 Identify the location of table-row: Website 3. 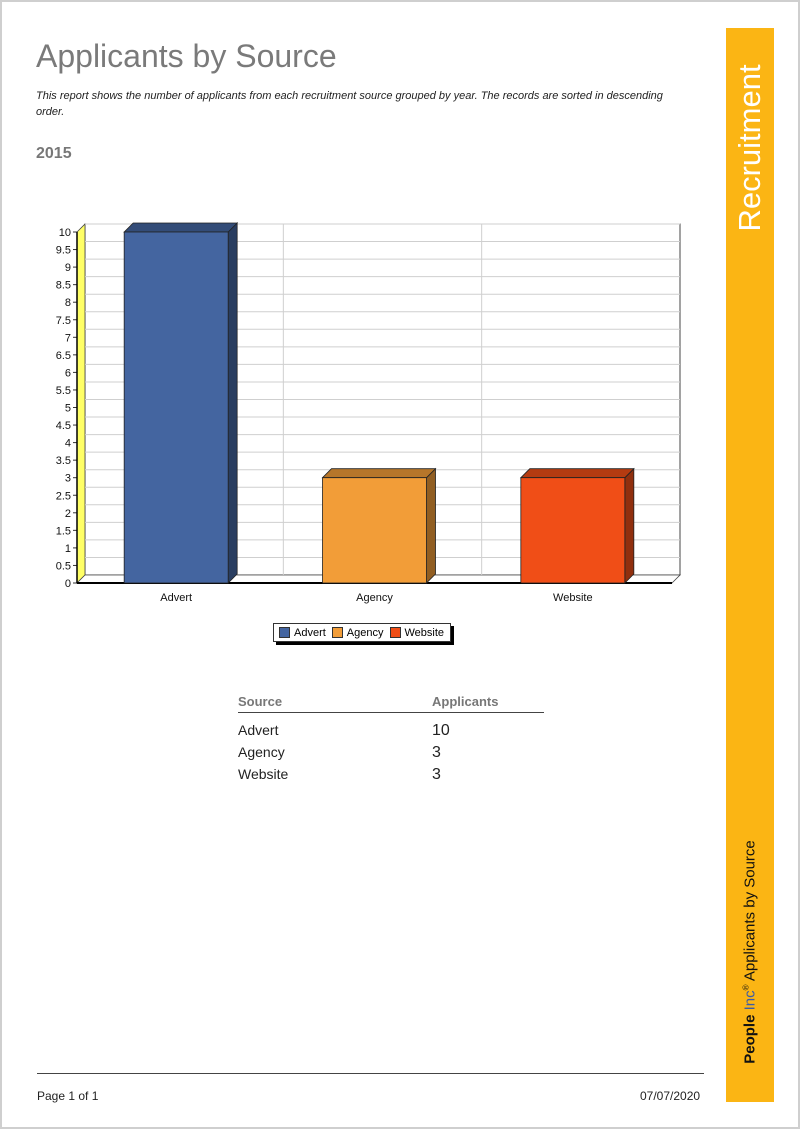
(391, 777).